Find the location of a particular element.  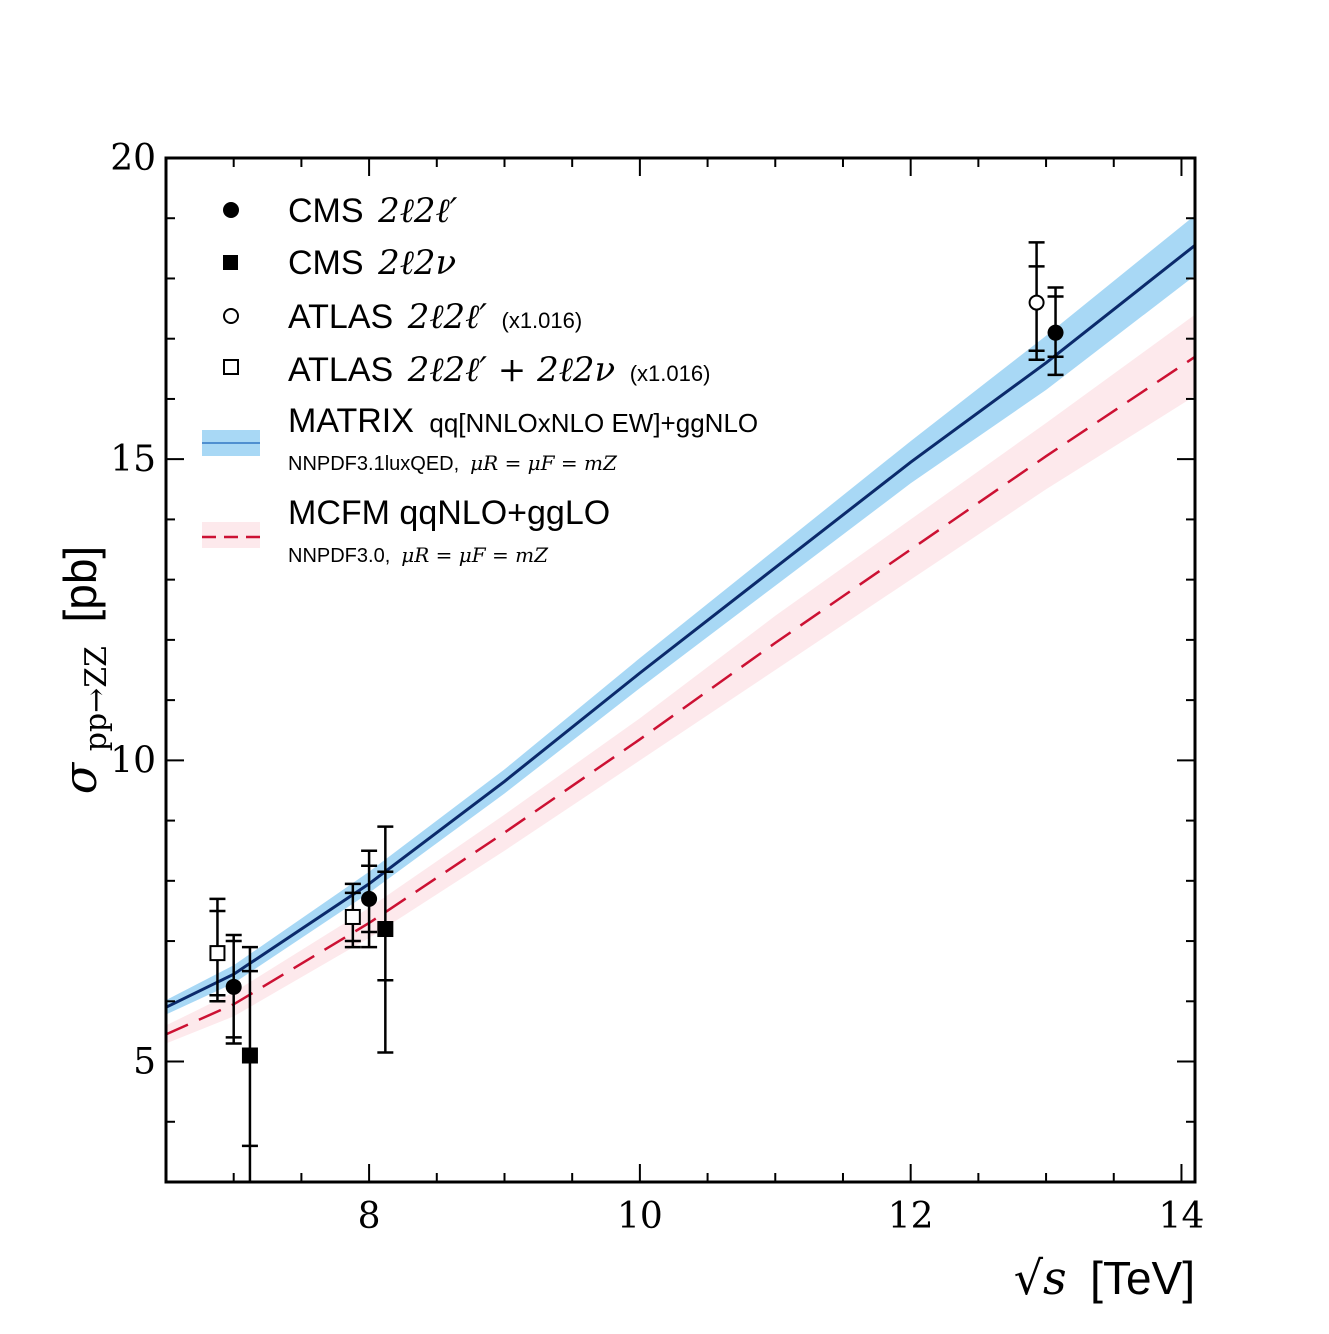

legend-entry-atlas-4l: ATLAS 2ℓ2ℓ′ (x1.016) is located at coordinates (402, 317).